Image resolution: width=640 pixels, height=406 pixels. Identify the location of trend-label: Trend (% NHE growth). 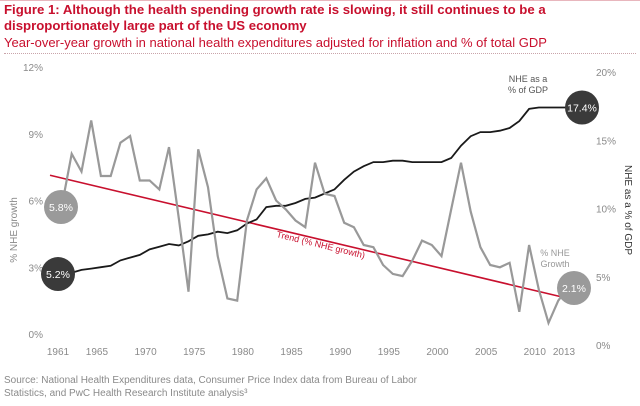
(321, 244).